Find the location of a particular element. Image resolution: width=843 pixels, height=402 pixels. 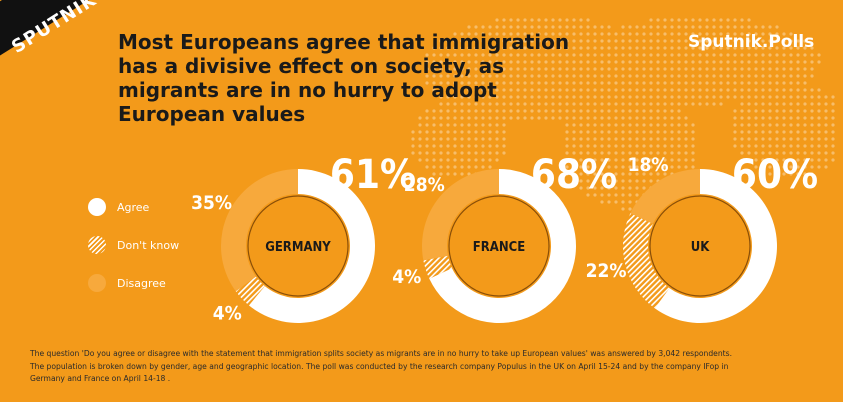

data-label-disagree: 28% is located at coordinates (424, 185).